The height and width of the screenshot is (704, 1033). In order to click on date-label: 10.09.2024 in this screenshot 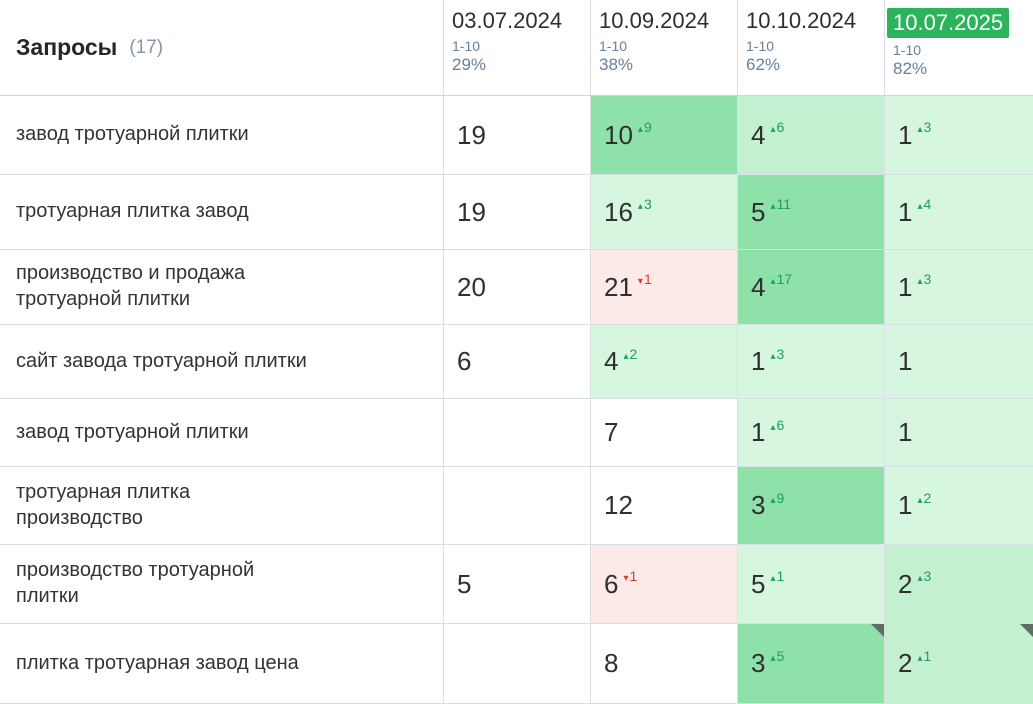, I will do `click(654, 20)`.